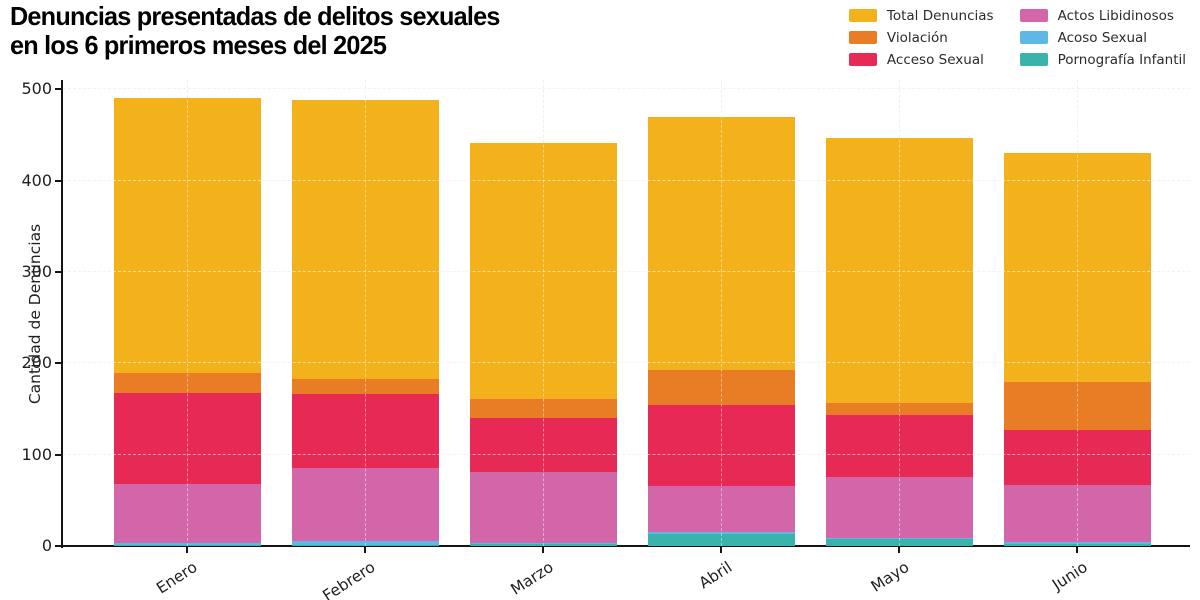 This screenshot has width=1200, height=600. I want to click on v-gridline-junio, so click(1077, 313).